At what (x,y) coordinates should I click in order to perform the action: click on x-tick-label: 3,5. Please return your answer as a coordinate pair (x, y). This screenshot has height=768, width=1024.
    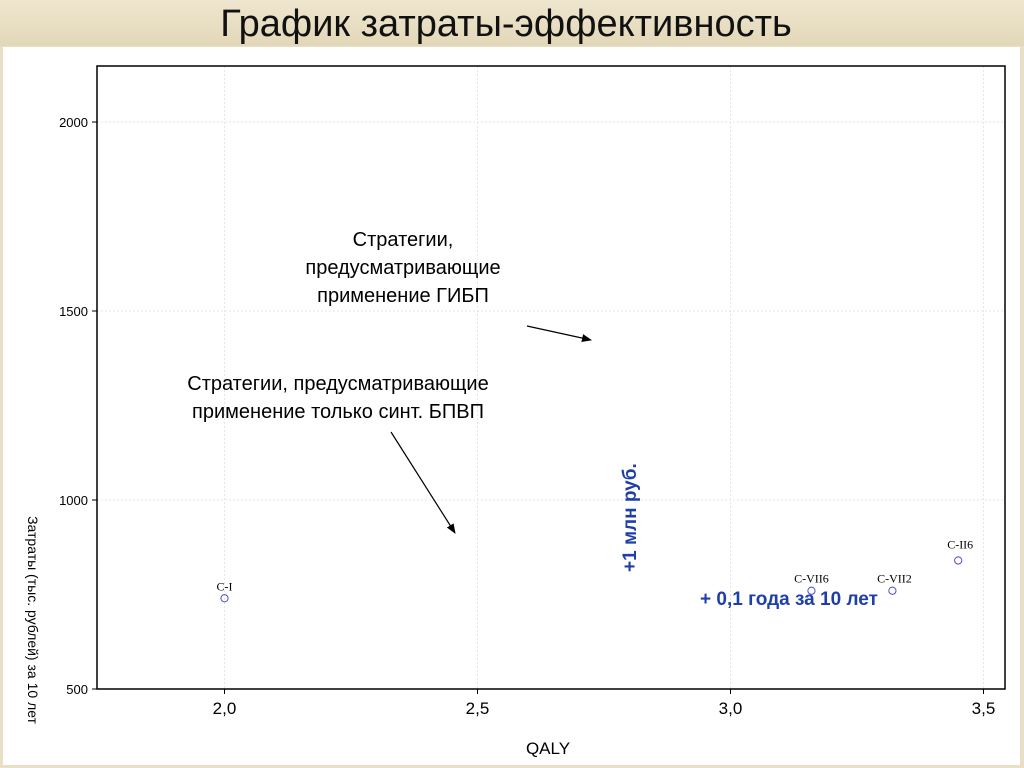
    Looking at the image, I should click on (984, 708).